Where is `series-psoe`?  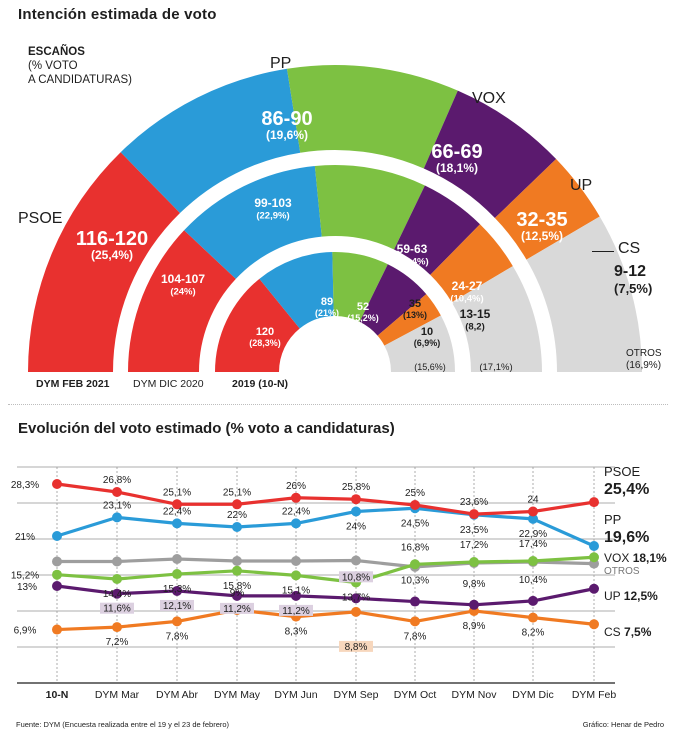
series-psoe is located at coordinates (325, 499).